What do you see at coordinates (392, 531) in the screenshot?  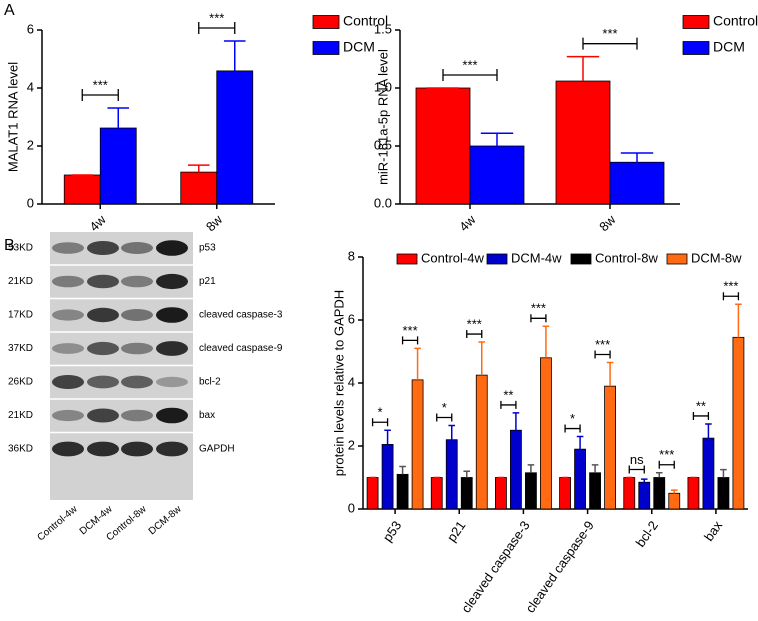 I see `x-tick-label: p53` at bounding box center [392, 531].